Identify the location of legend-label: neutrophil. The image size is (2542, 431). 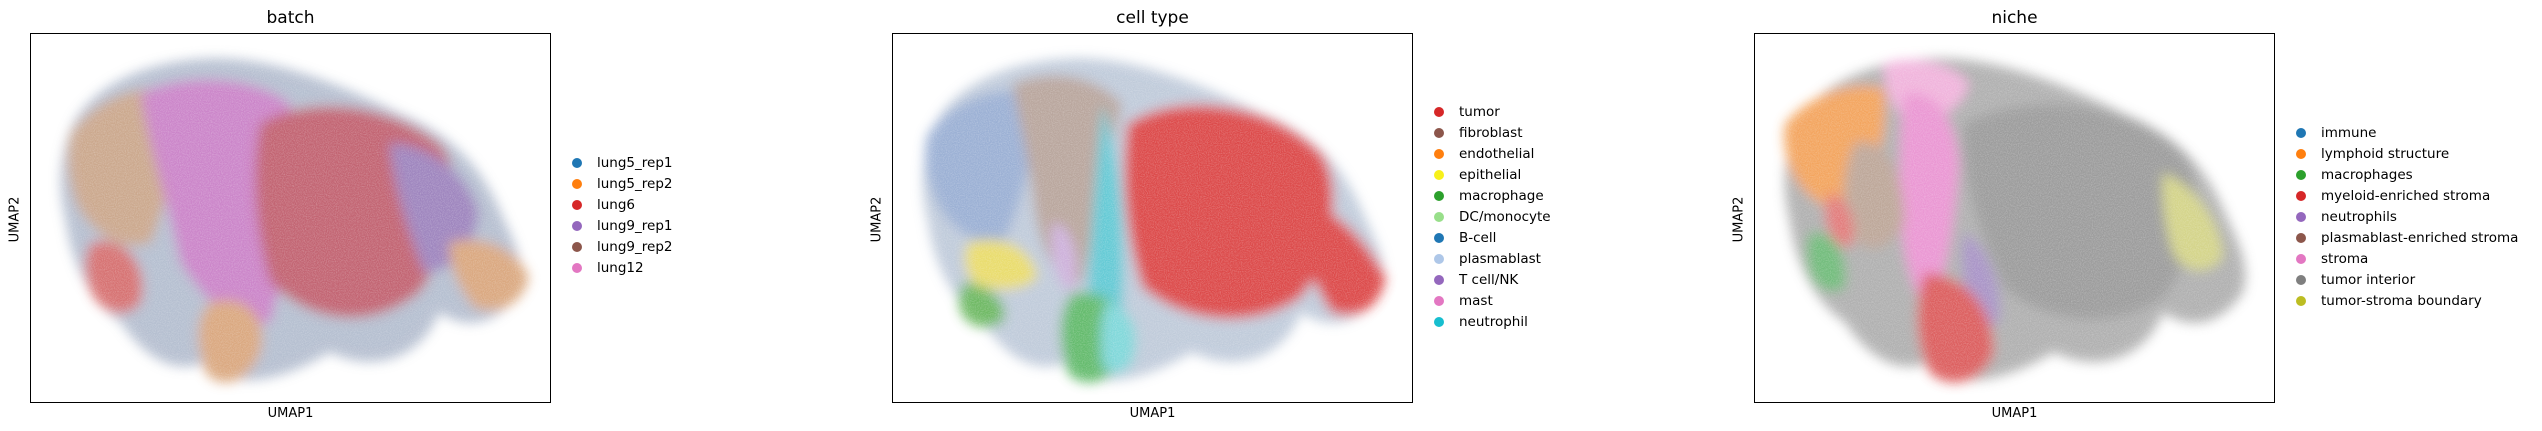
(1493, 321).